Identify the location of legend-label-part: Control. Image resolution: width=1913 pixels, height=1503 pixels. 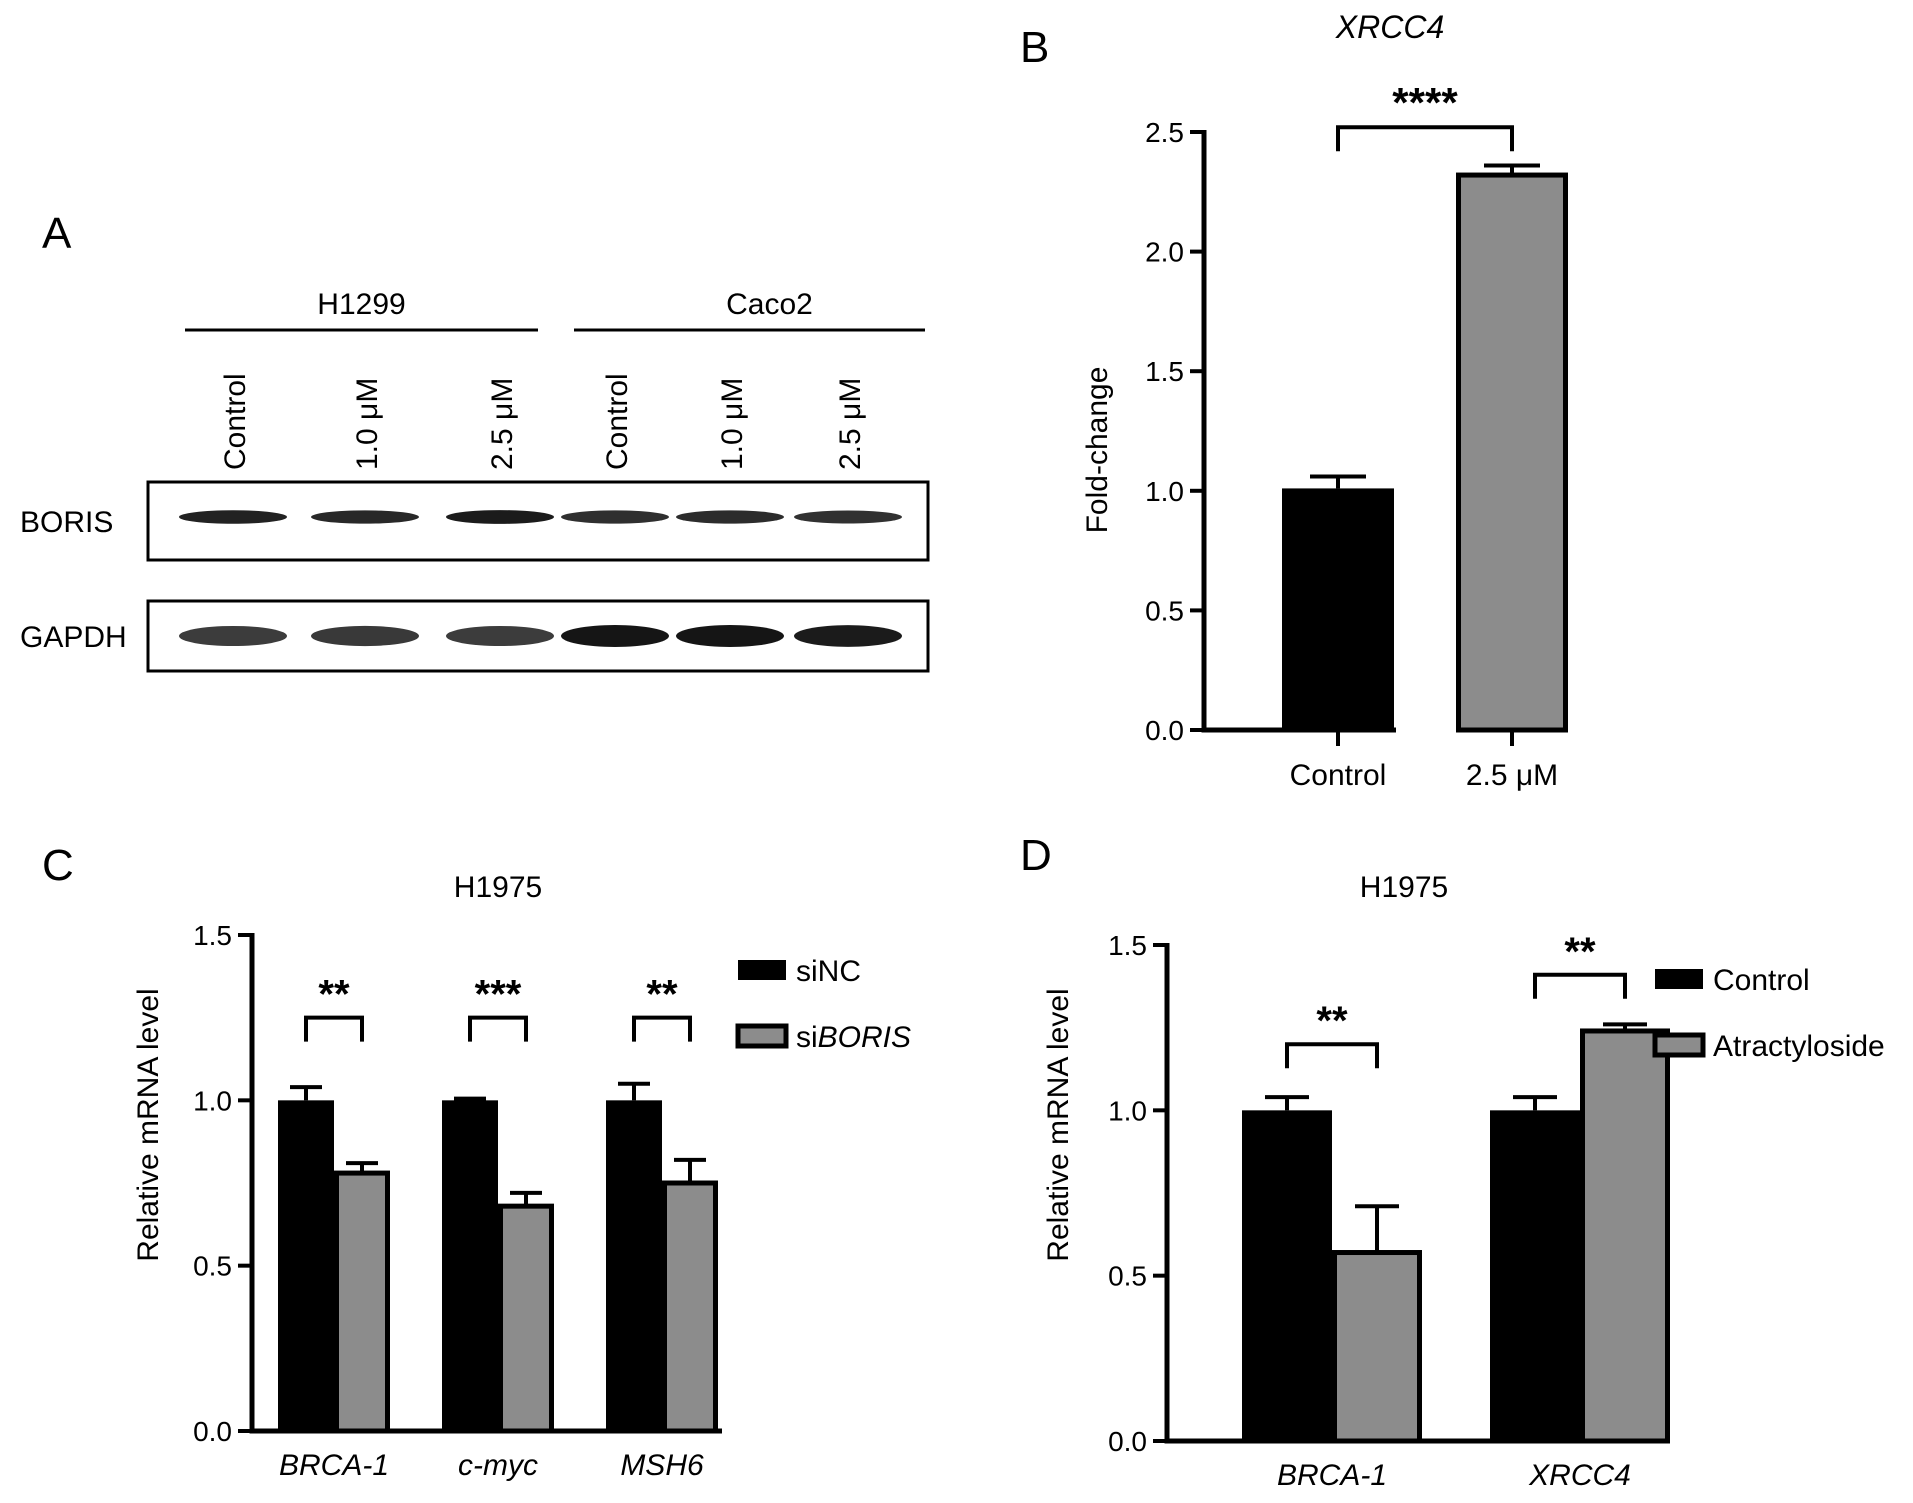
(1761, 980).